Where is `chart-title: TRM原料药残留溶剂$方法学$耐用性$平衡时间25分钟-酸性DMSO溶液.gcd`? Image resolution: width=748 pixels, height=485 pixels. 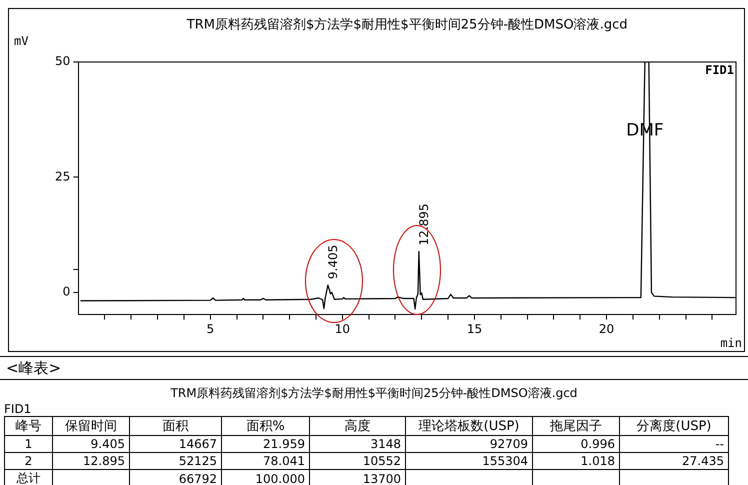
chart-title: TRM原料药残留溶剂$方法学$耐用性$平衡时间25分钟-酸性DMSO溶液.gcd is located at coordinates (407, 24).